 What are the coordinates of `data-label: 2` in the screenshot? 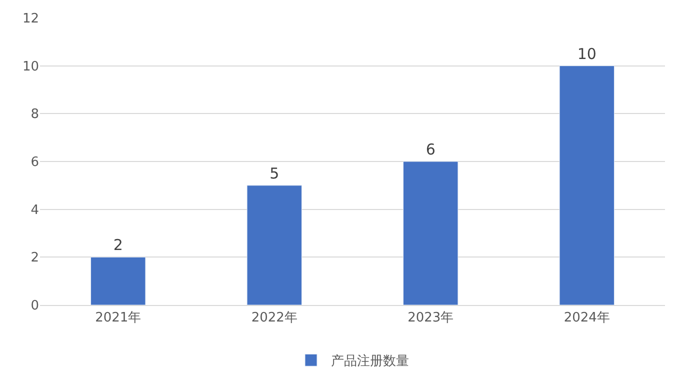 It's located at (118, 245).